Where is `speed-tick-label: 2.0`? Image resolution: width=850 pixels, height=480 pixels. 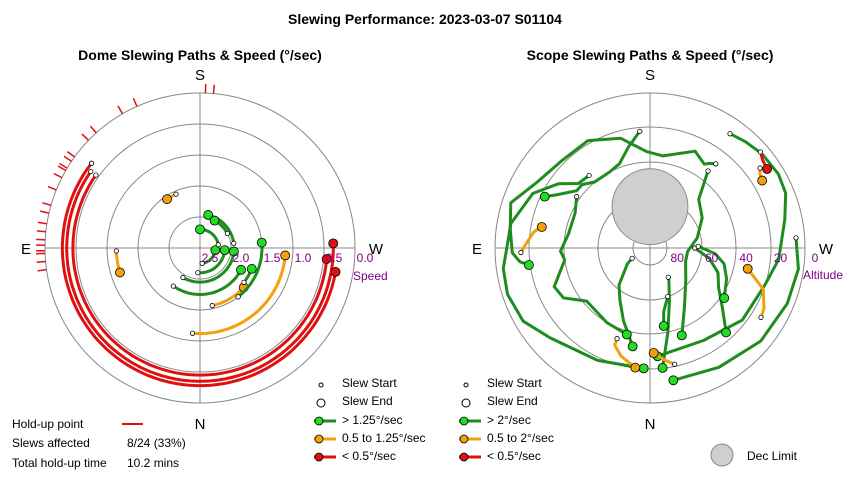
speed-tick-label: 2.0 is located at coordinates (241, 258).